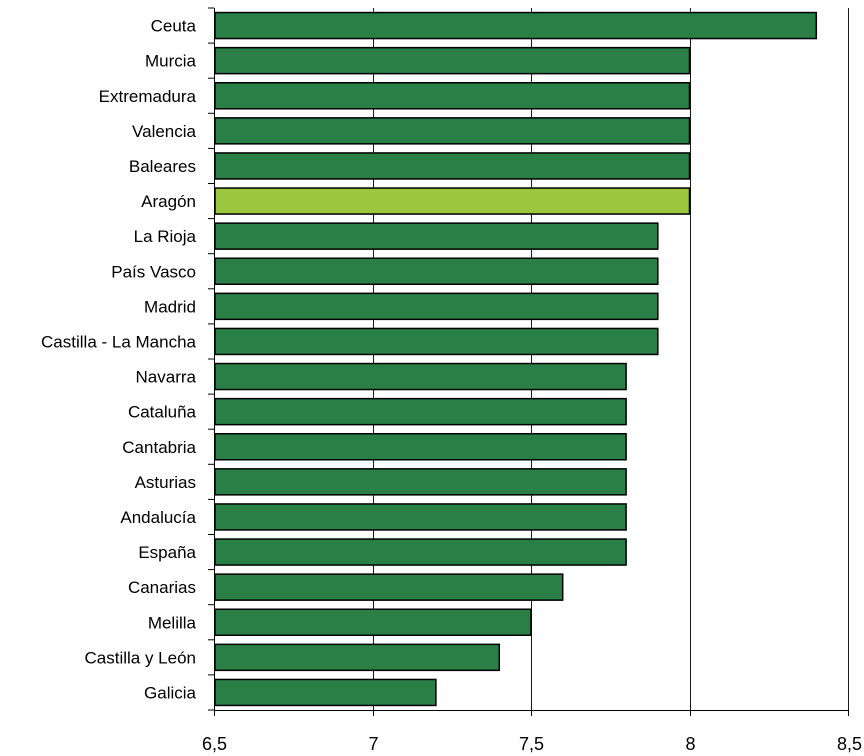 Image resolution: width=864 pixels, height=756 pixels. What do you see at coordinates (162, 412) in the screenshot?
I see `category-label-11: Cataluña` at bounding box center [162, 412].